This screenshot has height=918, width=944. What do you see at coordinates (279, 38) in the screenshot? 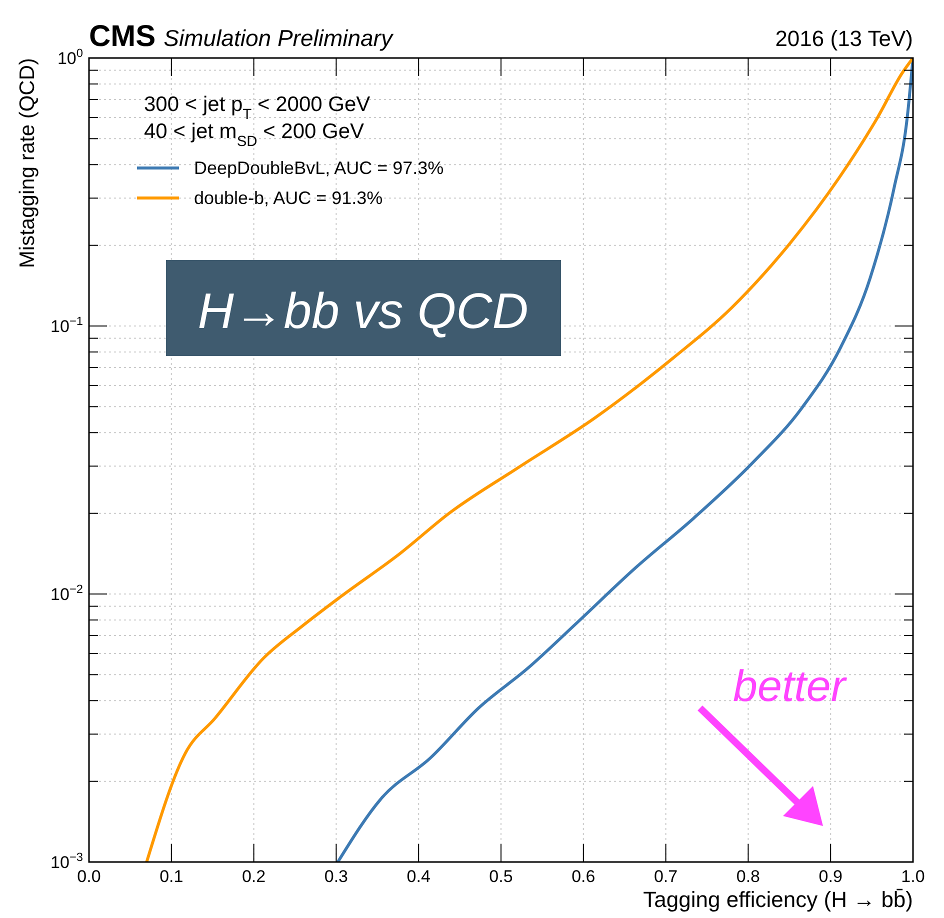
I see `chart-subtitle: Simulation Preliminary` at bounding box center [279, 38].